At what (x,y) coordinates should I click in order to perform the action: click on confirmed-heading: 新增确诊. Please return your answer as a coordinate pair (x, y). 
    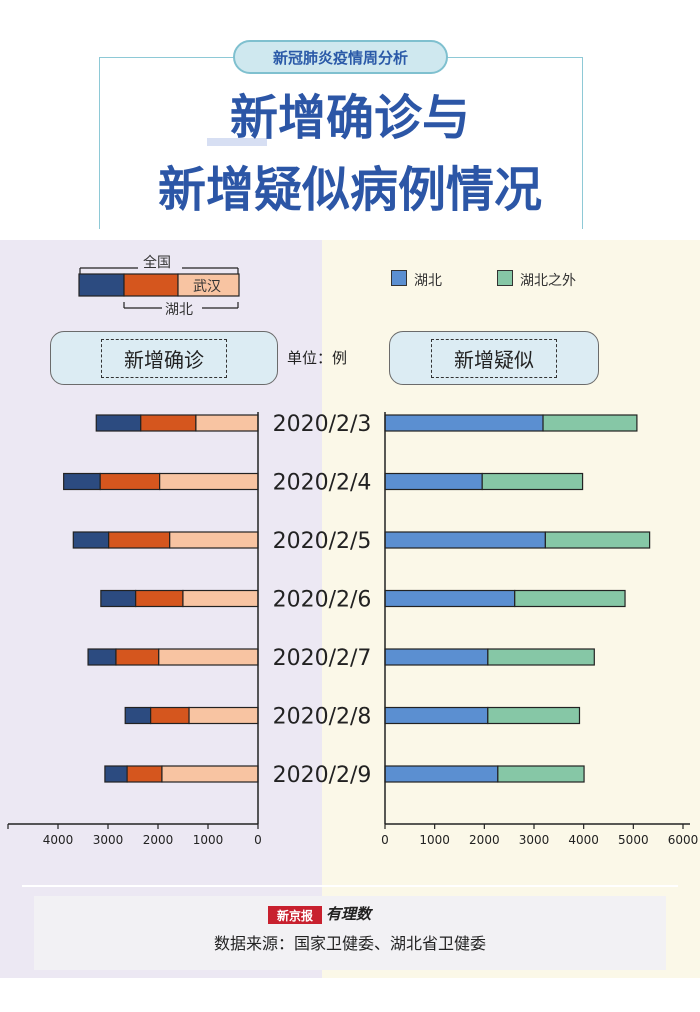
    Looking at the image, I should click on (164, 358).